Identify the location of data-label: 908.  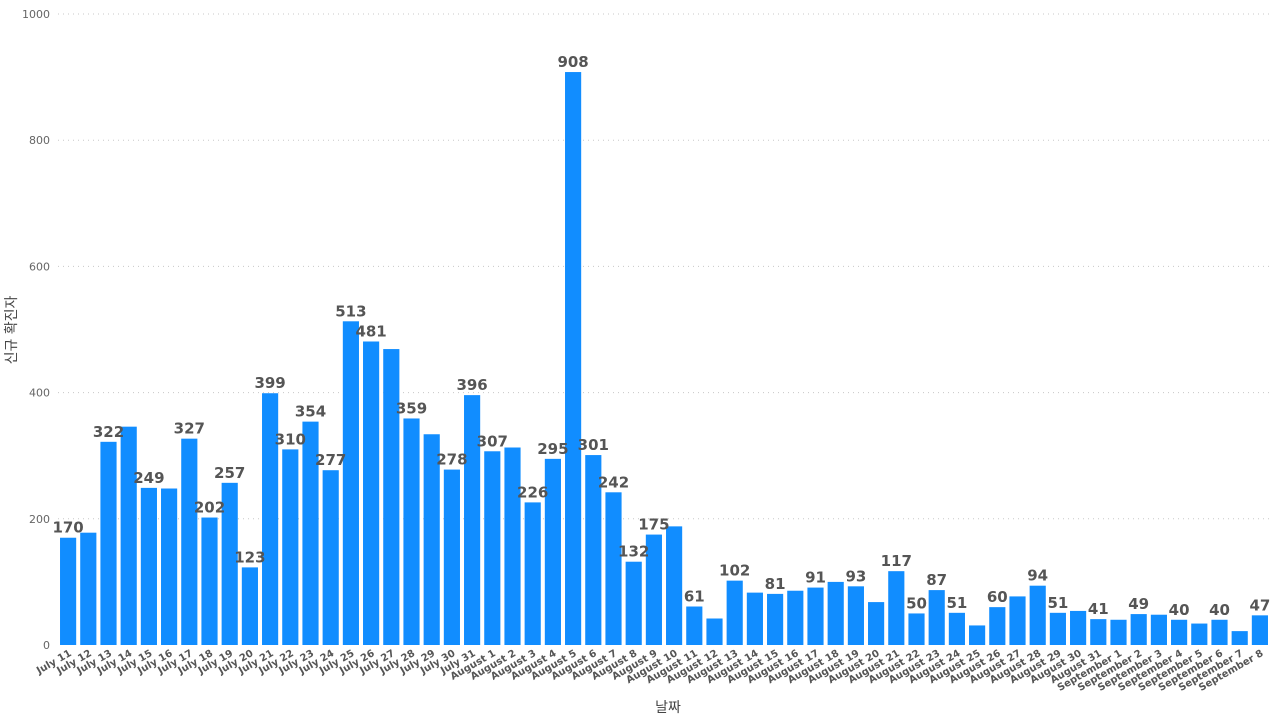
(572, 62).